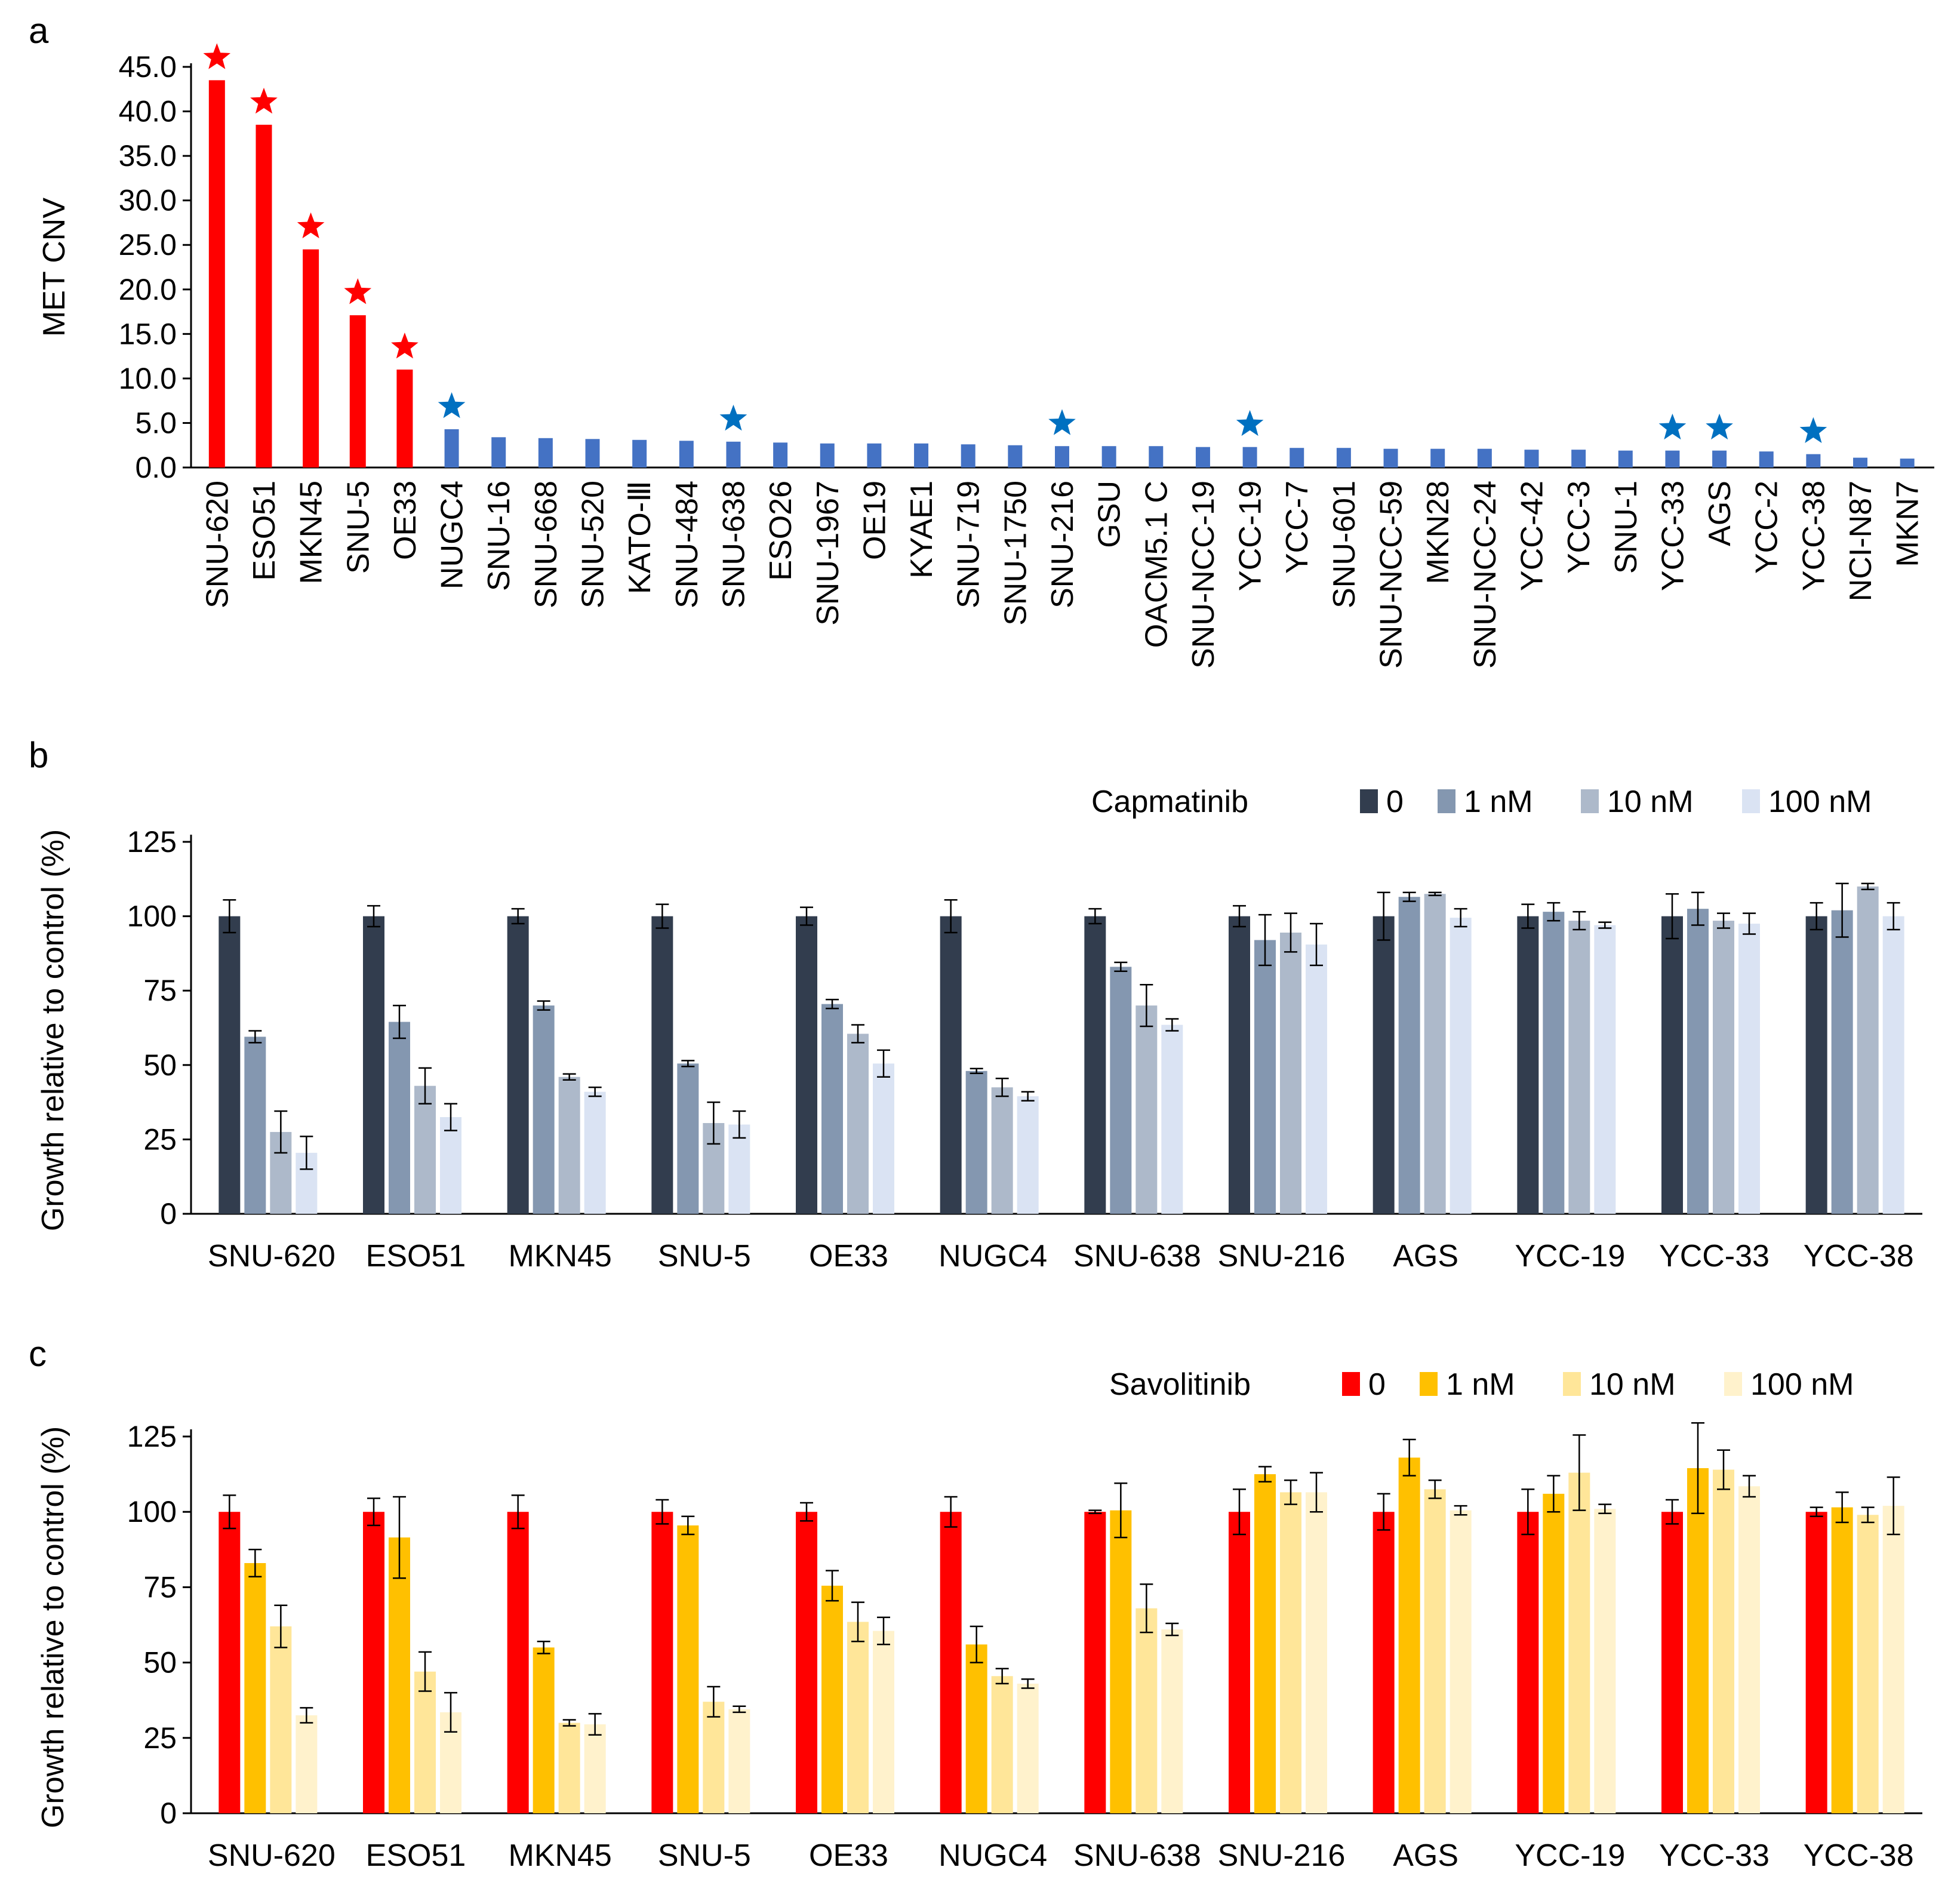 This screenshot has width=1951, height=1904. What do you see at coordinates (499, 536) in the screenshot?
I see `x-category-label: SNU-16` at bounding box center [499, 536].